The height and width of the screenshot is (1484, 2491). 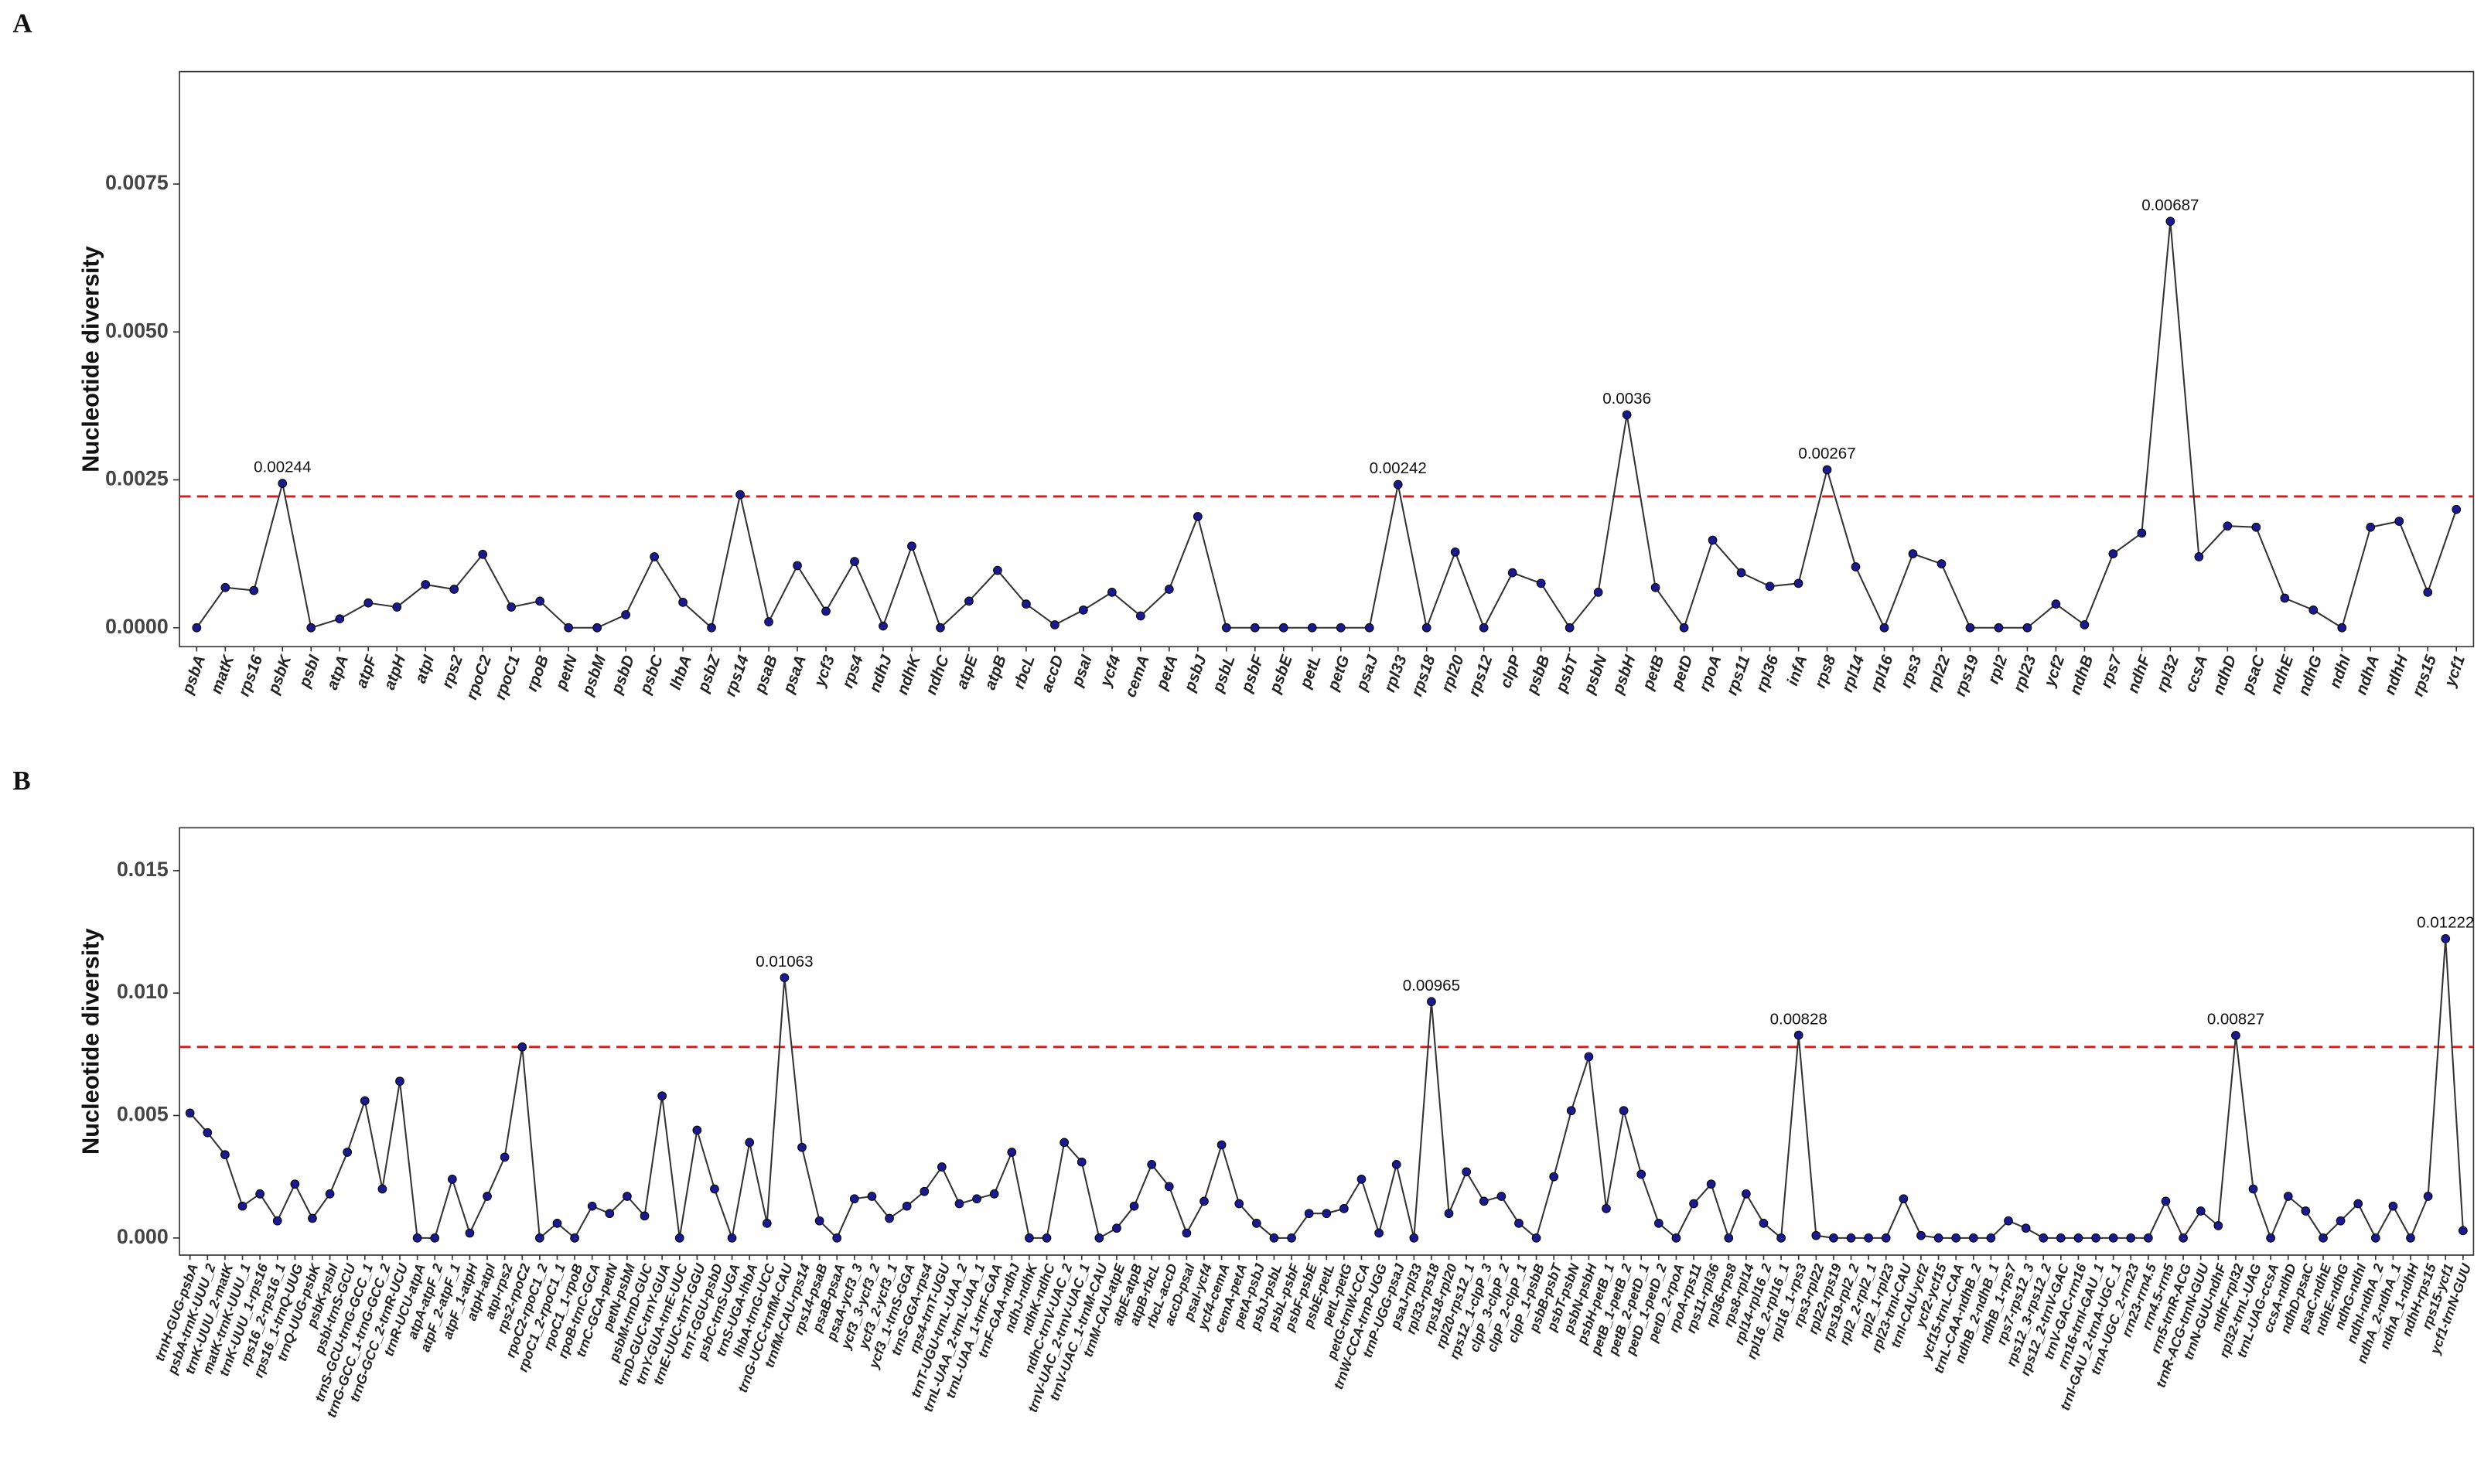 I want to click on x-tick-label: rps15, so click(x=2425, y=676).